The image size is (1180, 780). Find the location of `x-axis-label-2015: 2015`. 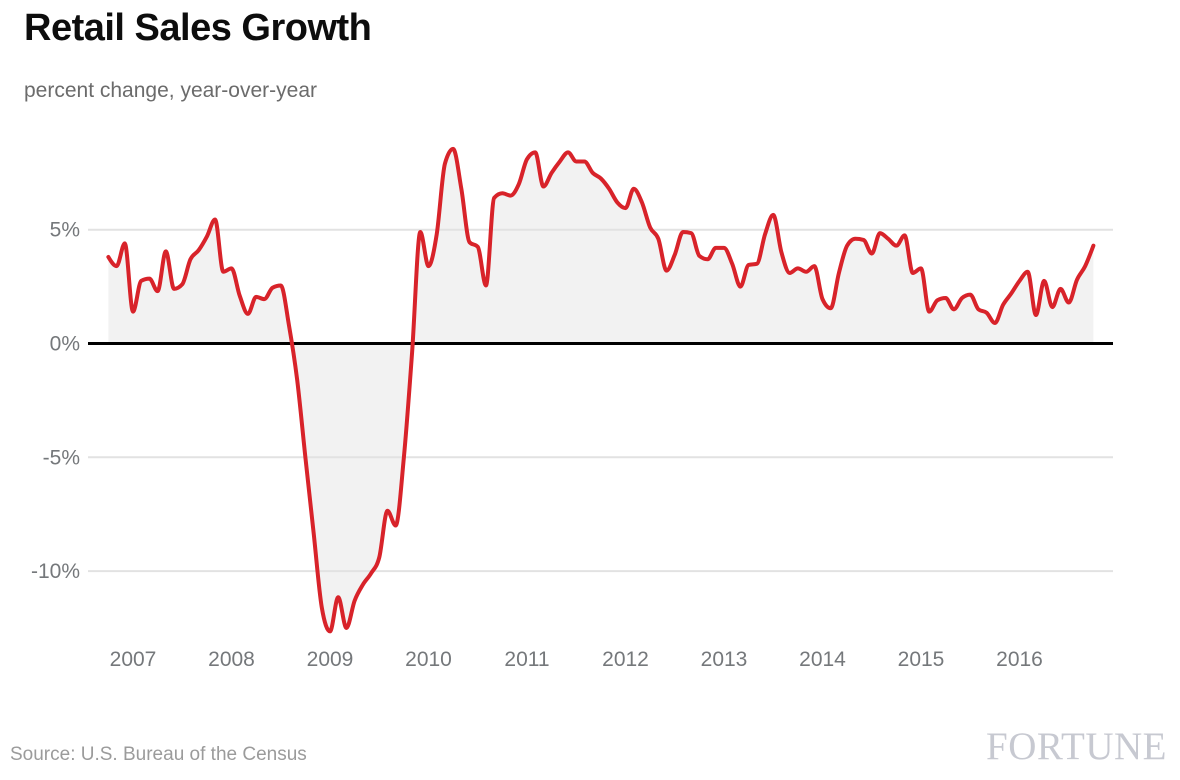

x-axis-label-2015: 2015 is located at coordinates (921, 659).